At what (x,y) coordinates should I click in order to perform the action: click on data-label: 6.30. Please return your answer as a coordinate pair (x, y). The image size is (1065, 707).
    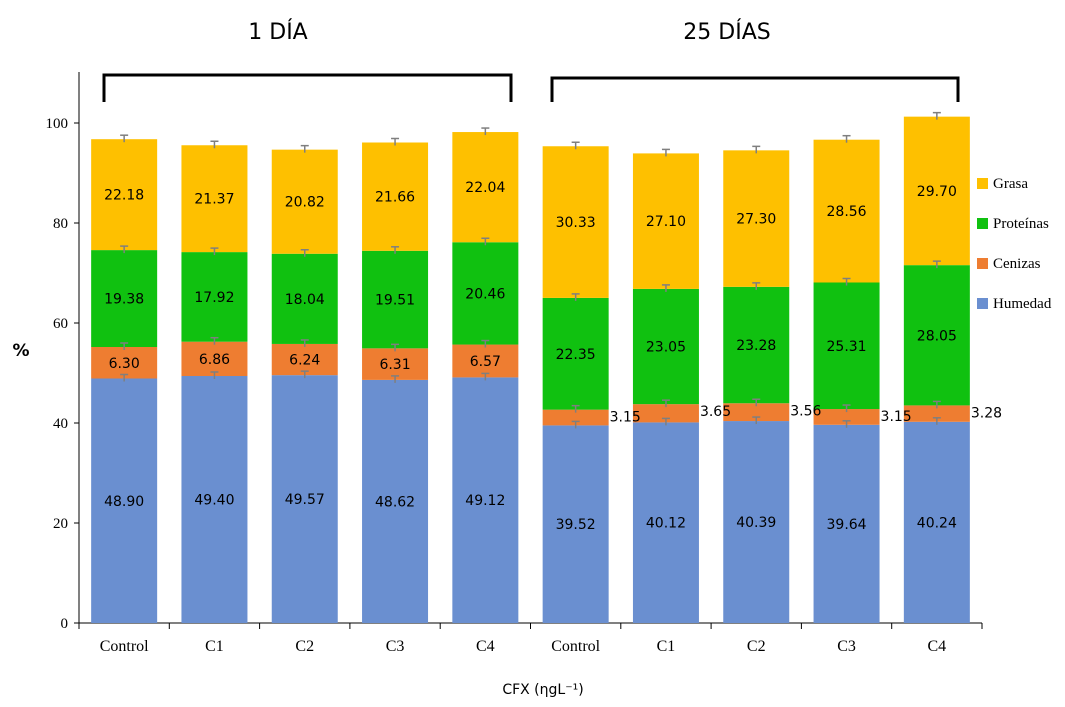
    Looking at the image, I should click on (124, 364).